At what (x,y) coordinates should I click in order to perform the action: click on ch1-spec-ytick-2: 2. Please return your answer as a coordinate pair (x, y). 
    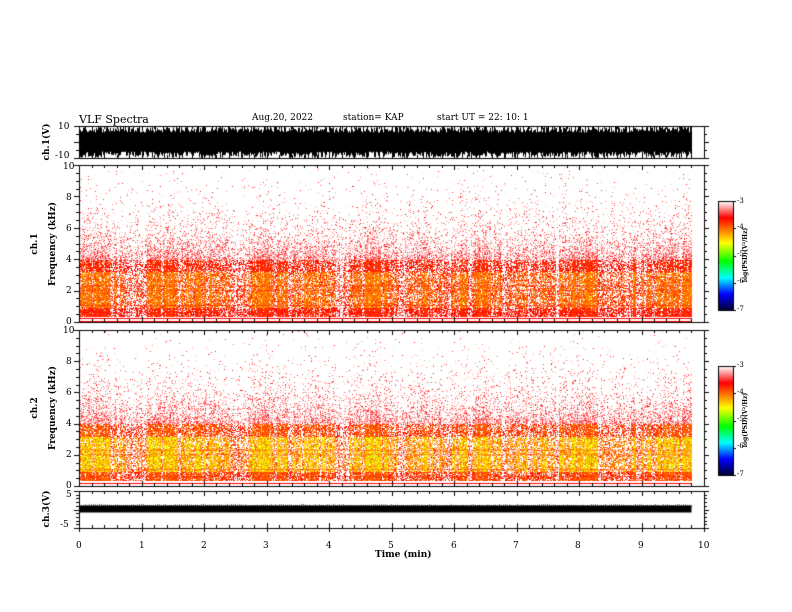
    Looking at the image, I should click on (69, 291).